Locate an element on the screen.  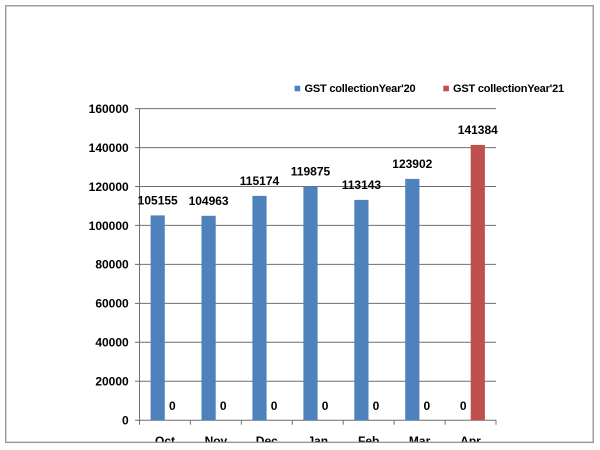
svg-text: 119875 is located at coordinates (311, 172).